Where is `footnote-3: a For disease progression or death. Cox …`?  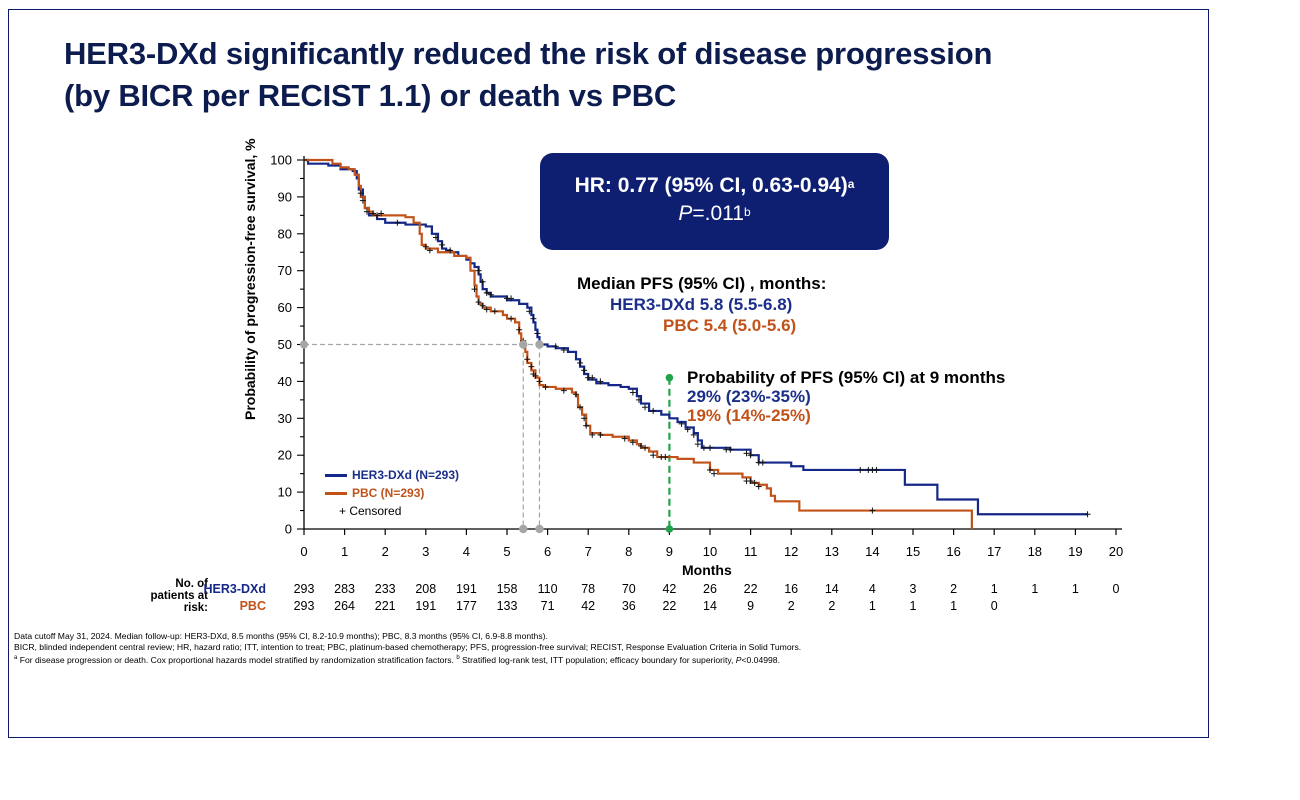
footnote-3: a For disease progression or death. Cox … is located at coordinates (397, 659).